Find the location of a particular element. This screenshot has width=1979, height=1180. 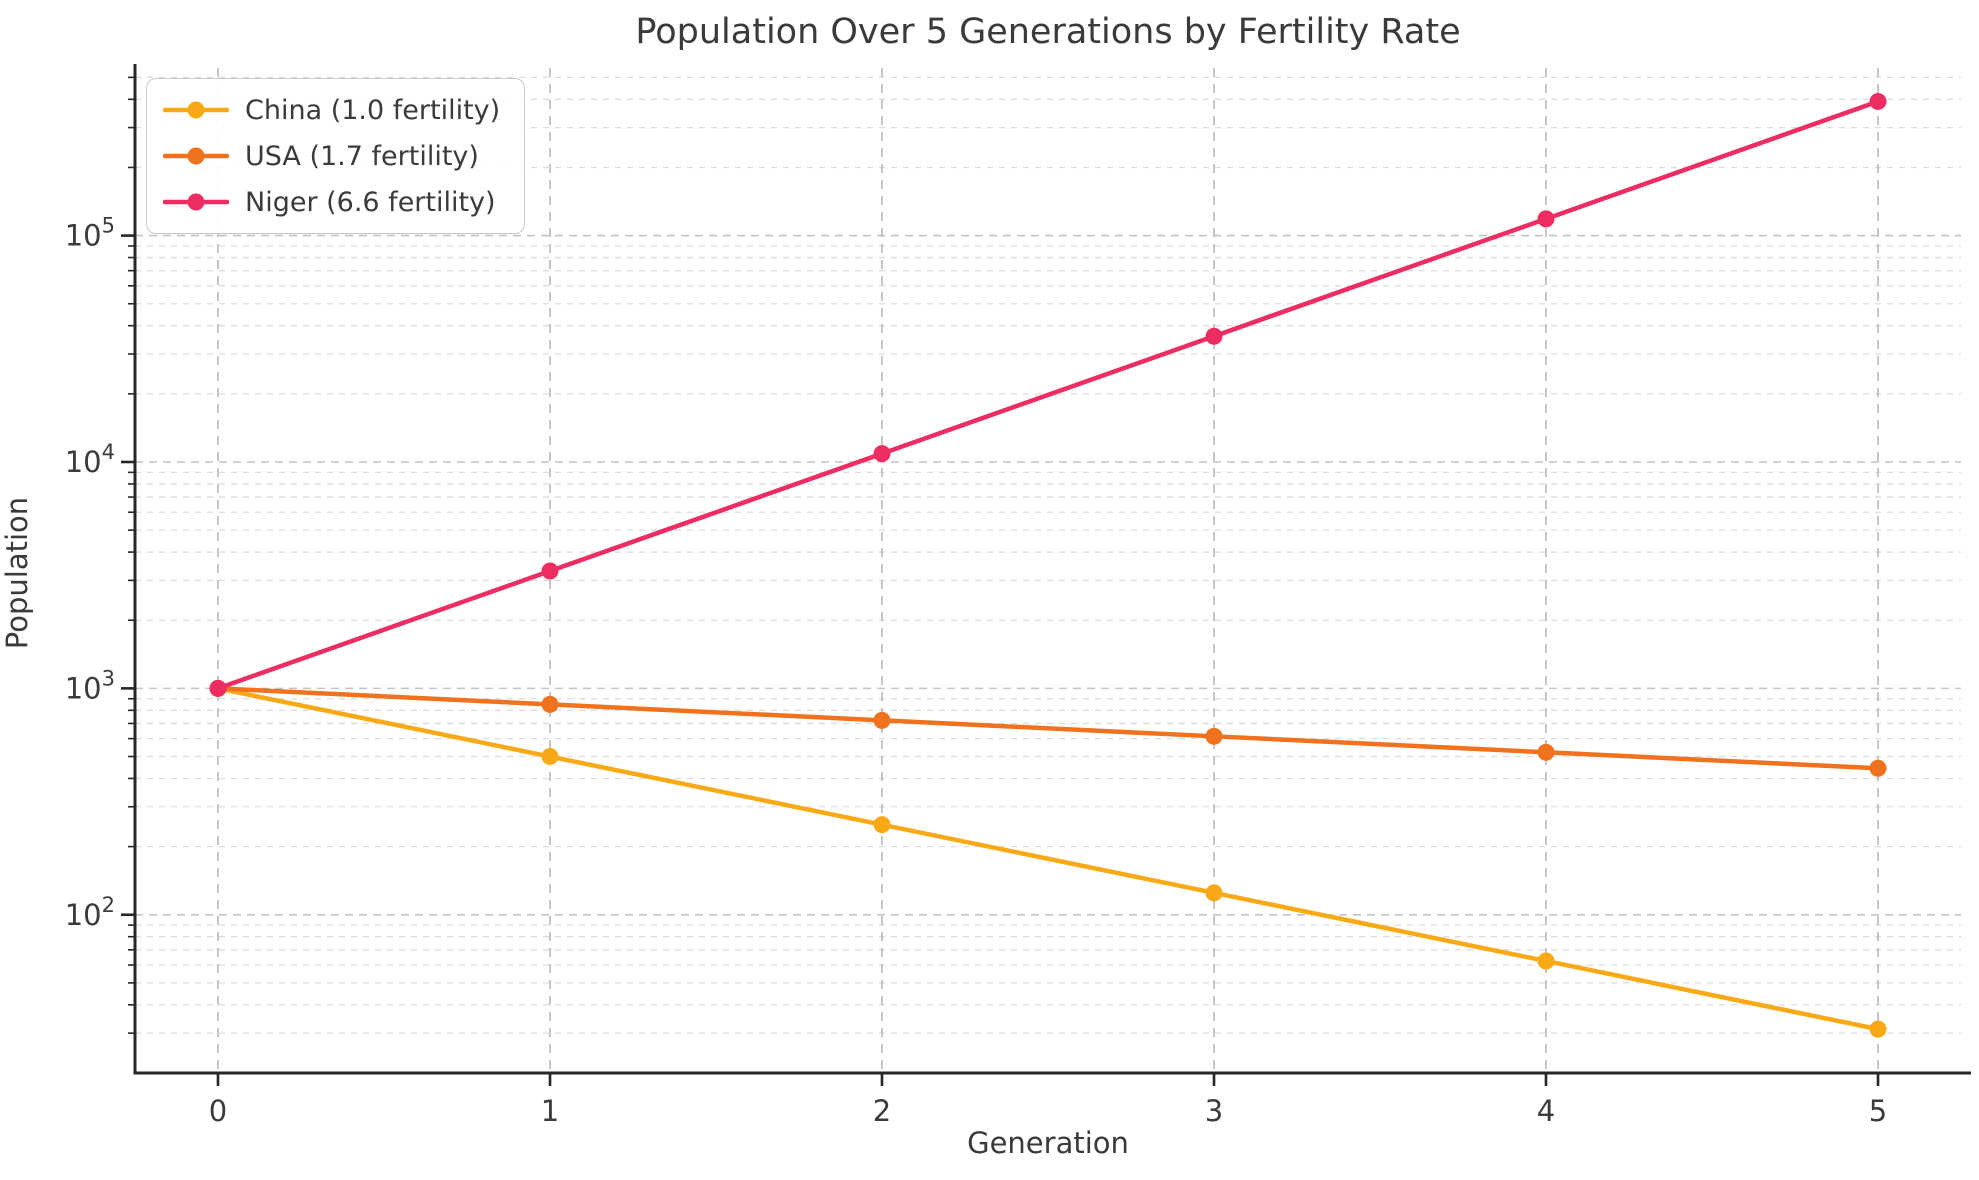

series-line is located at coordinates (1048, 728).